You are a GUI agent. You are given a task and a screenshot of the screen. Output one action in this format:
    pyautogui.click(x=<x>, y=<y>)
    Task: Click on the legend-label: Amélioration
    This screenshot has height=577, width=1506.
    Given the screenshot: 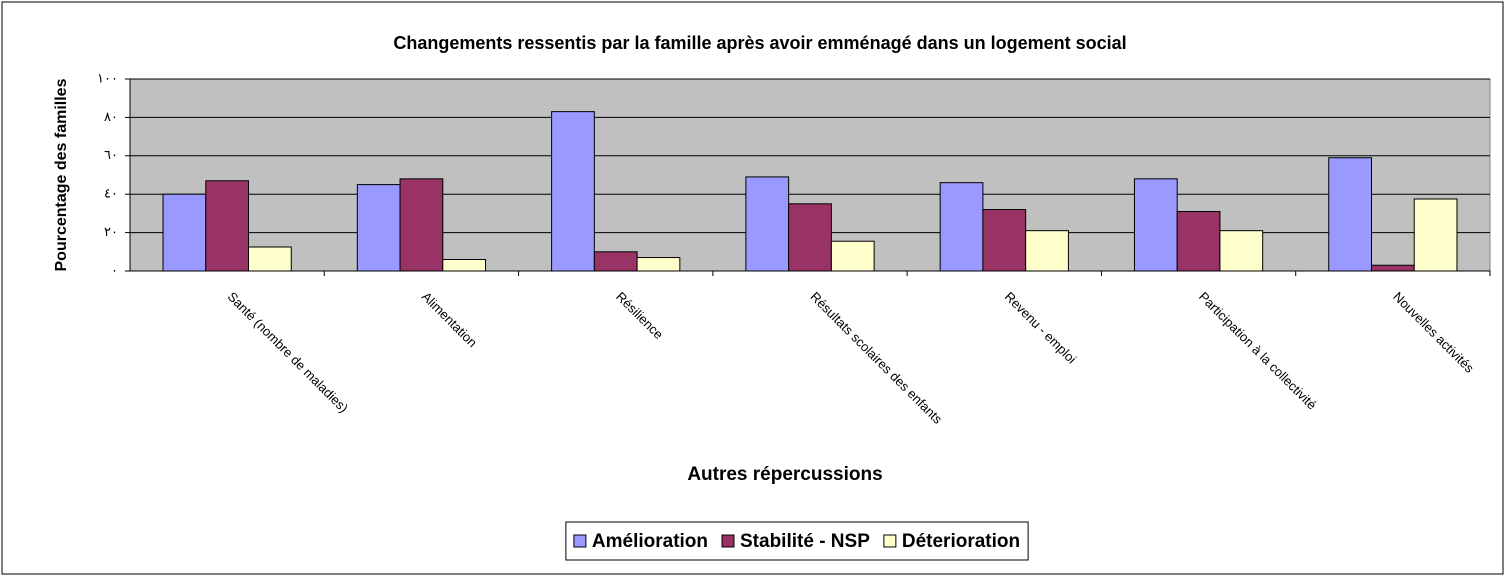 What is the action you would take?
    pyautogui.click(x=650, y=541)
    